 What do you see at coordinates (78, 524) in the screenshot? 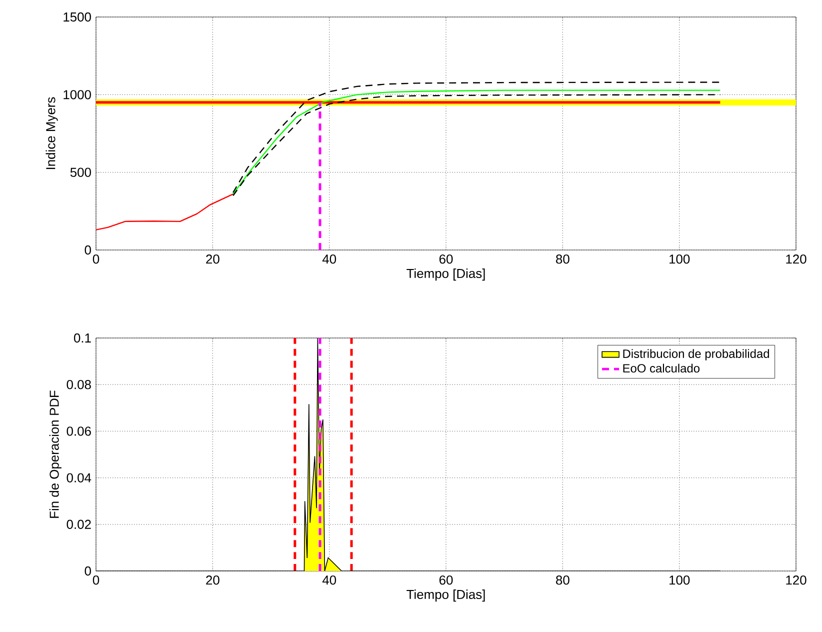
I see `y-tick-label: 0.02` at bounding box center [78, 524].